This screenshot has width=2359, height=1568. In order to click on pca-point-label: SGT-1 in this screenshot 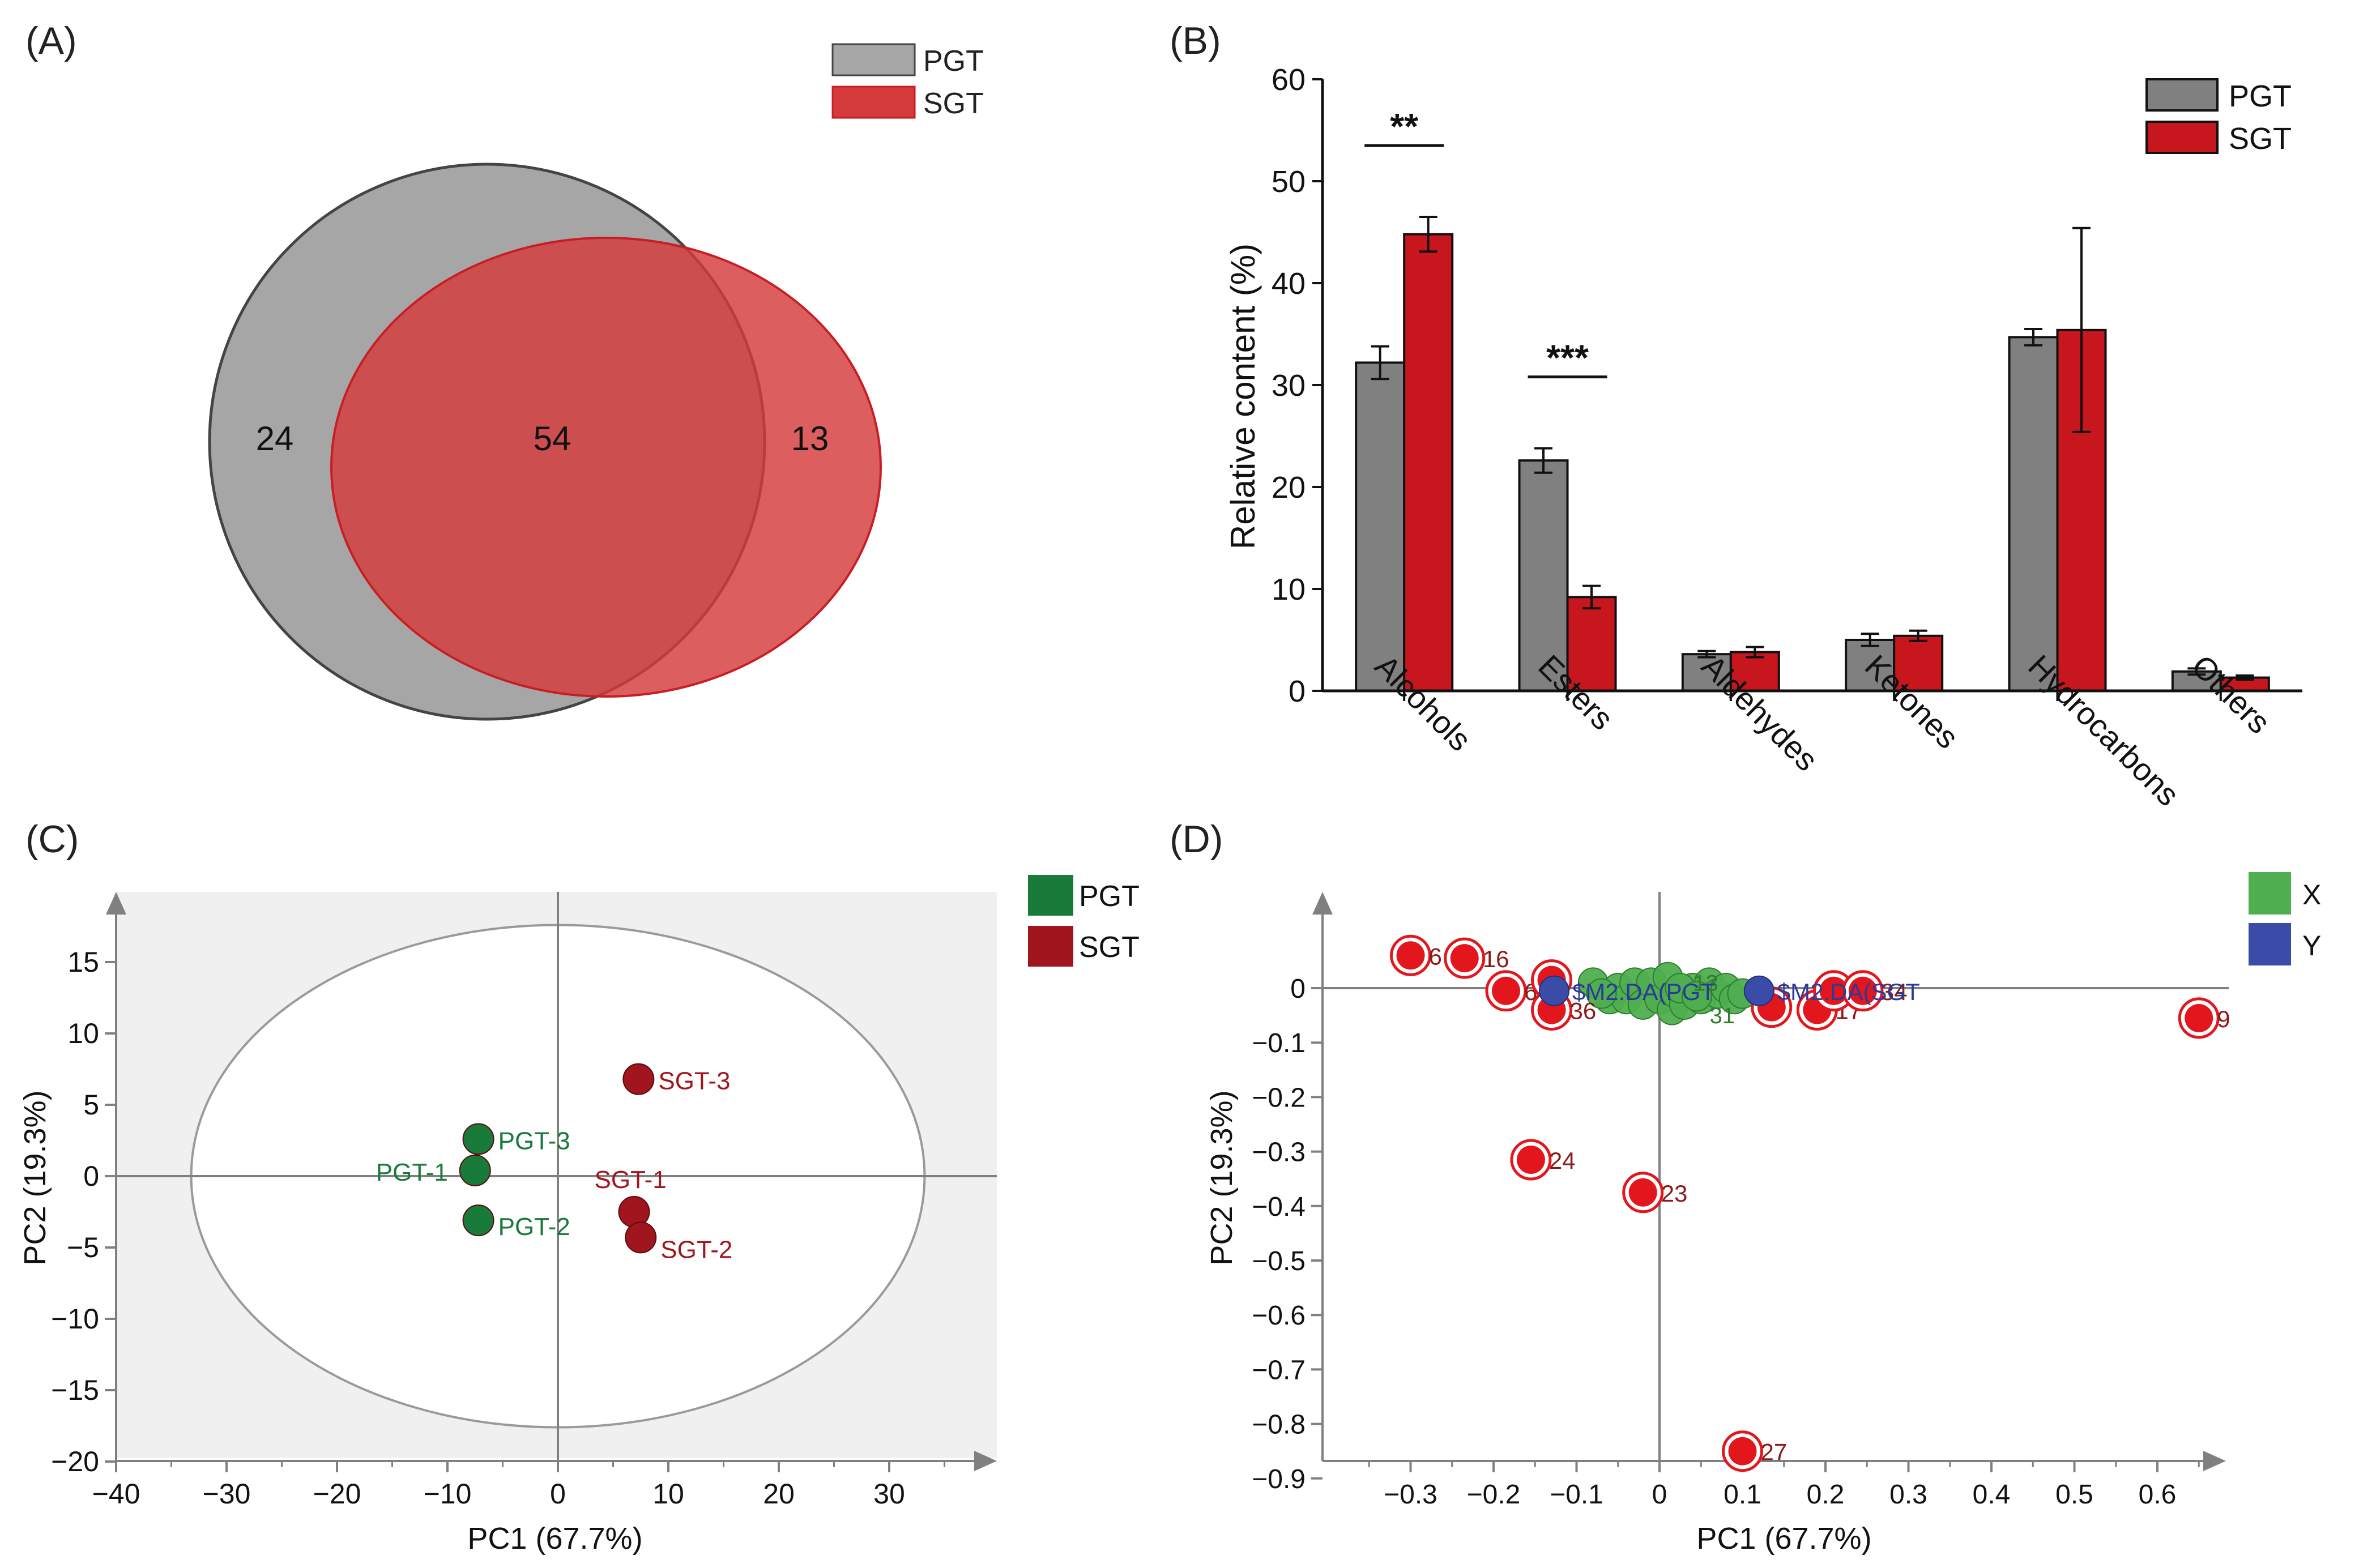, I will do `click(631, 1180)`.